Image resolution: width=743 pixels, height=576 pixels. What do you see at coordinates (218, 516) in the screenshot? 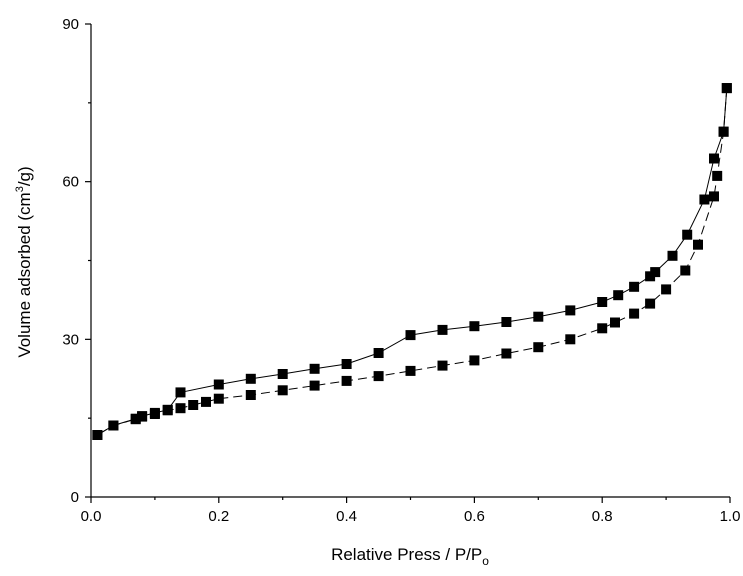
I see `x-tick-label: 0.2` at bounding box center [218, 516].